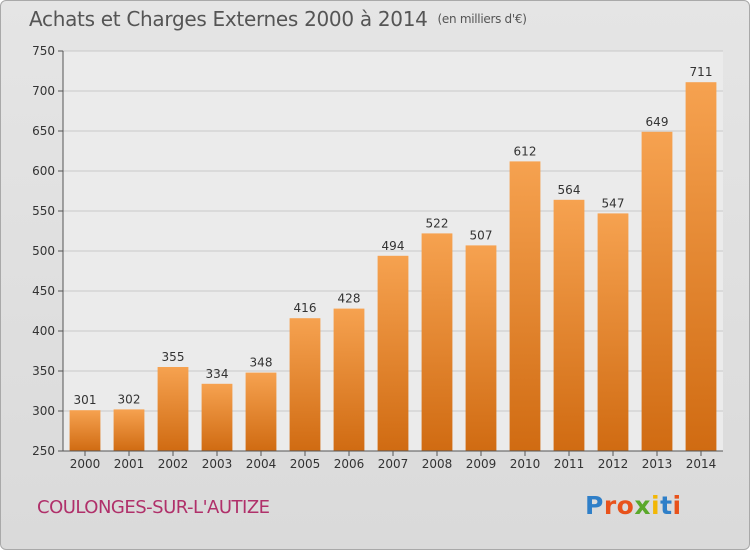 The height and width of the screenshot is (550, 750). What do you see at coordinates (217, 417) in the screenshot?
I see `bar-2003` at bounding box center [217, 417].